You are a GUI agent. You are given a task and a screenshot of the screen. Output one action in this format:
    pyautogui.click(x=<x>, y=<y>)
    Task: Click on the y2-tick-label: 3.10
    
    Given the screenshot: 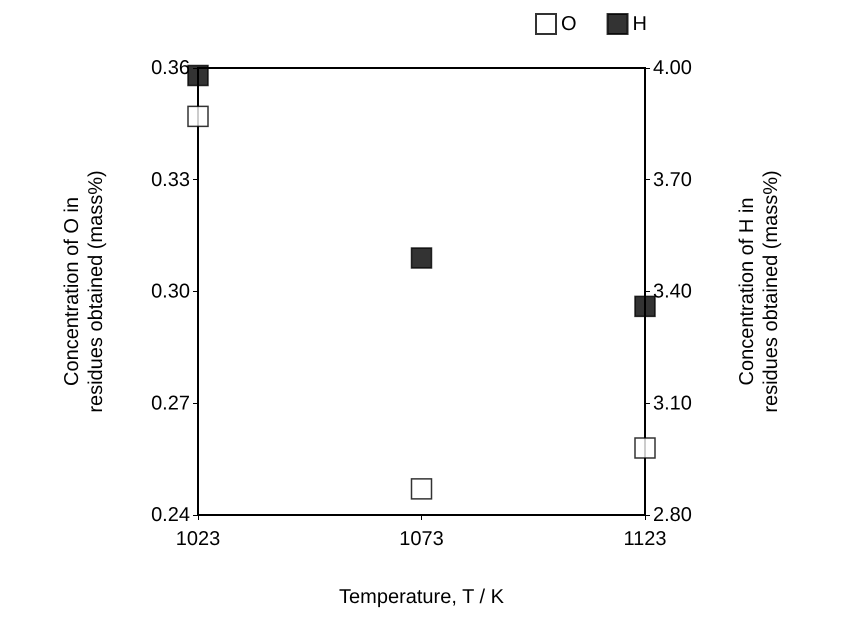 What is the action you would take?
    pyautogui.click(x=672, y=403)
    